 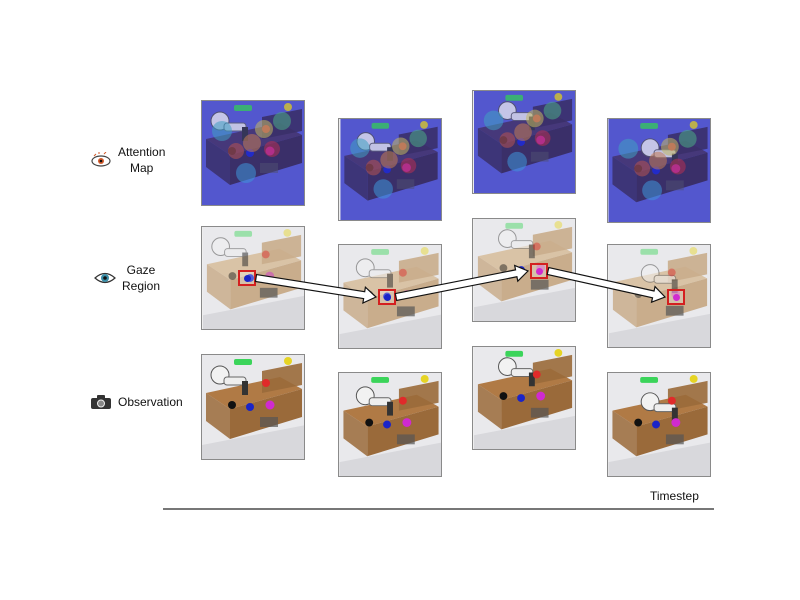 I want to click on timeline-axis, so click(x=438, y=509).